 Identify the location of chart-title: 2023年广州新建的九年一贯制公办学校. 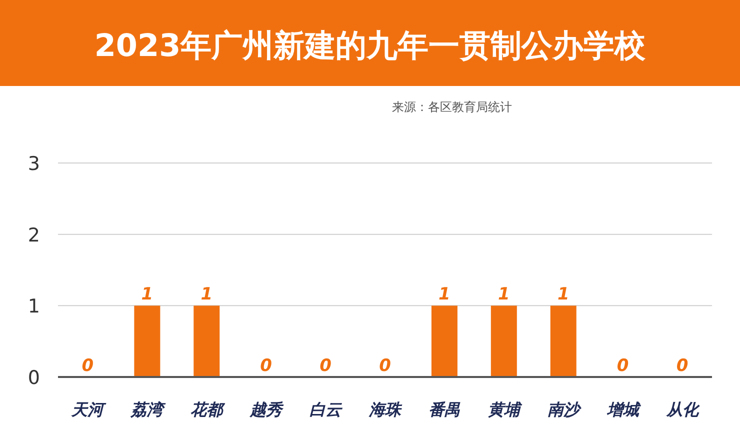
(370, 46).